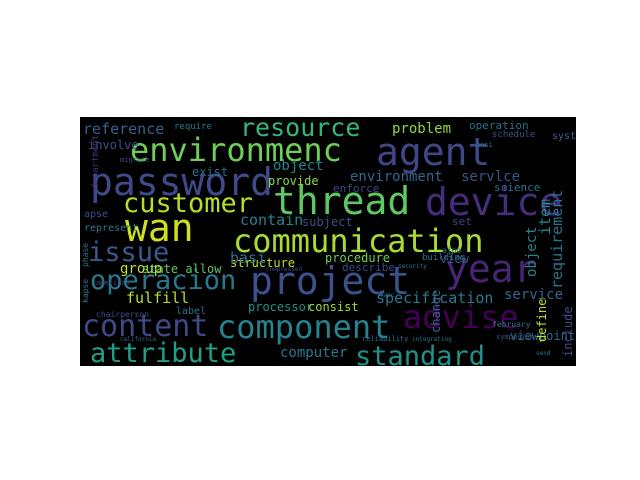 The image size is (640, 480). What do you see at coordinates (284, 269) in the screenshot?
I see `word-california: compressed` at bounding box center [284, 269].